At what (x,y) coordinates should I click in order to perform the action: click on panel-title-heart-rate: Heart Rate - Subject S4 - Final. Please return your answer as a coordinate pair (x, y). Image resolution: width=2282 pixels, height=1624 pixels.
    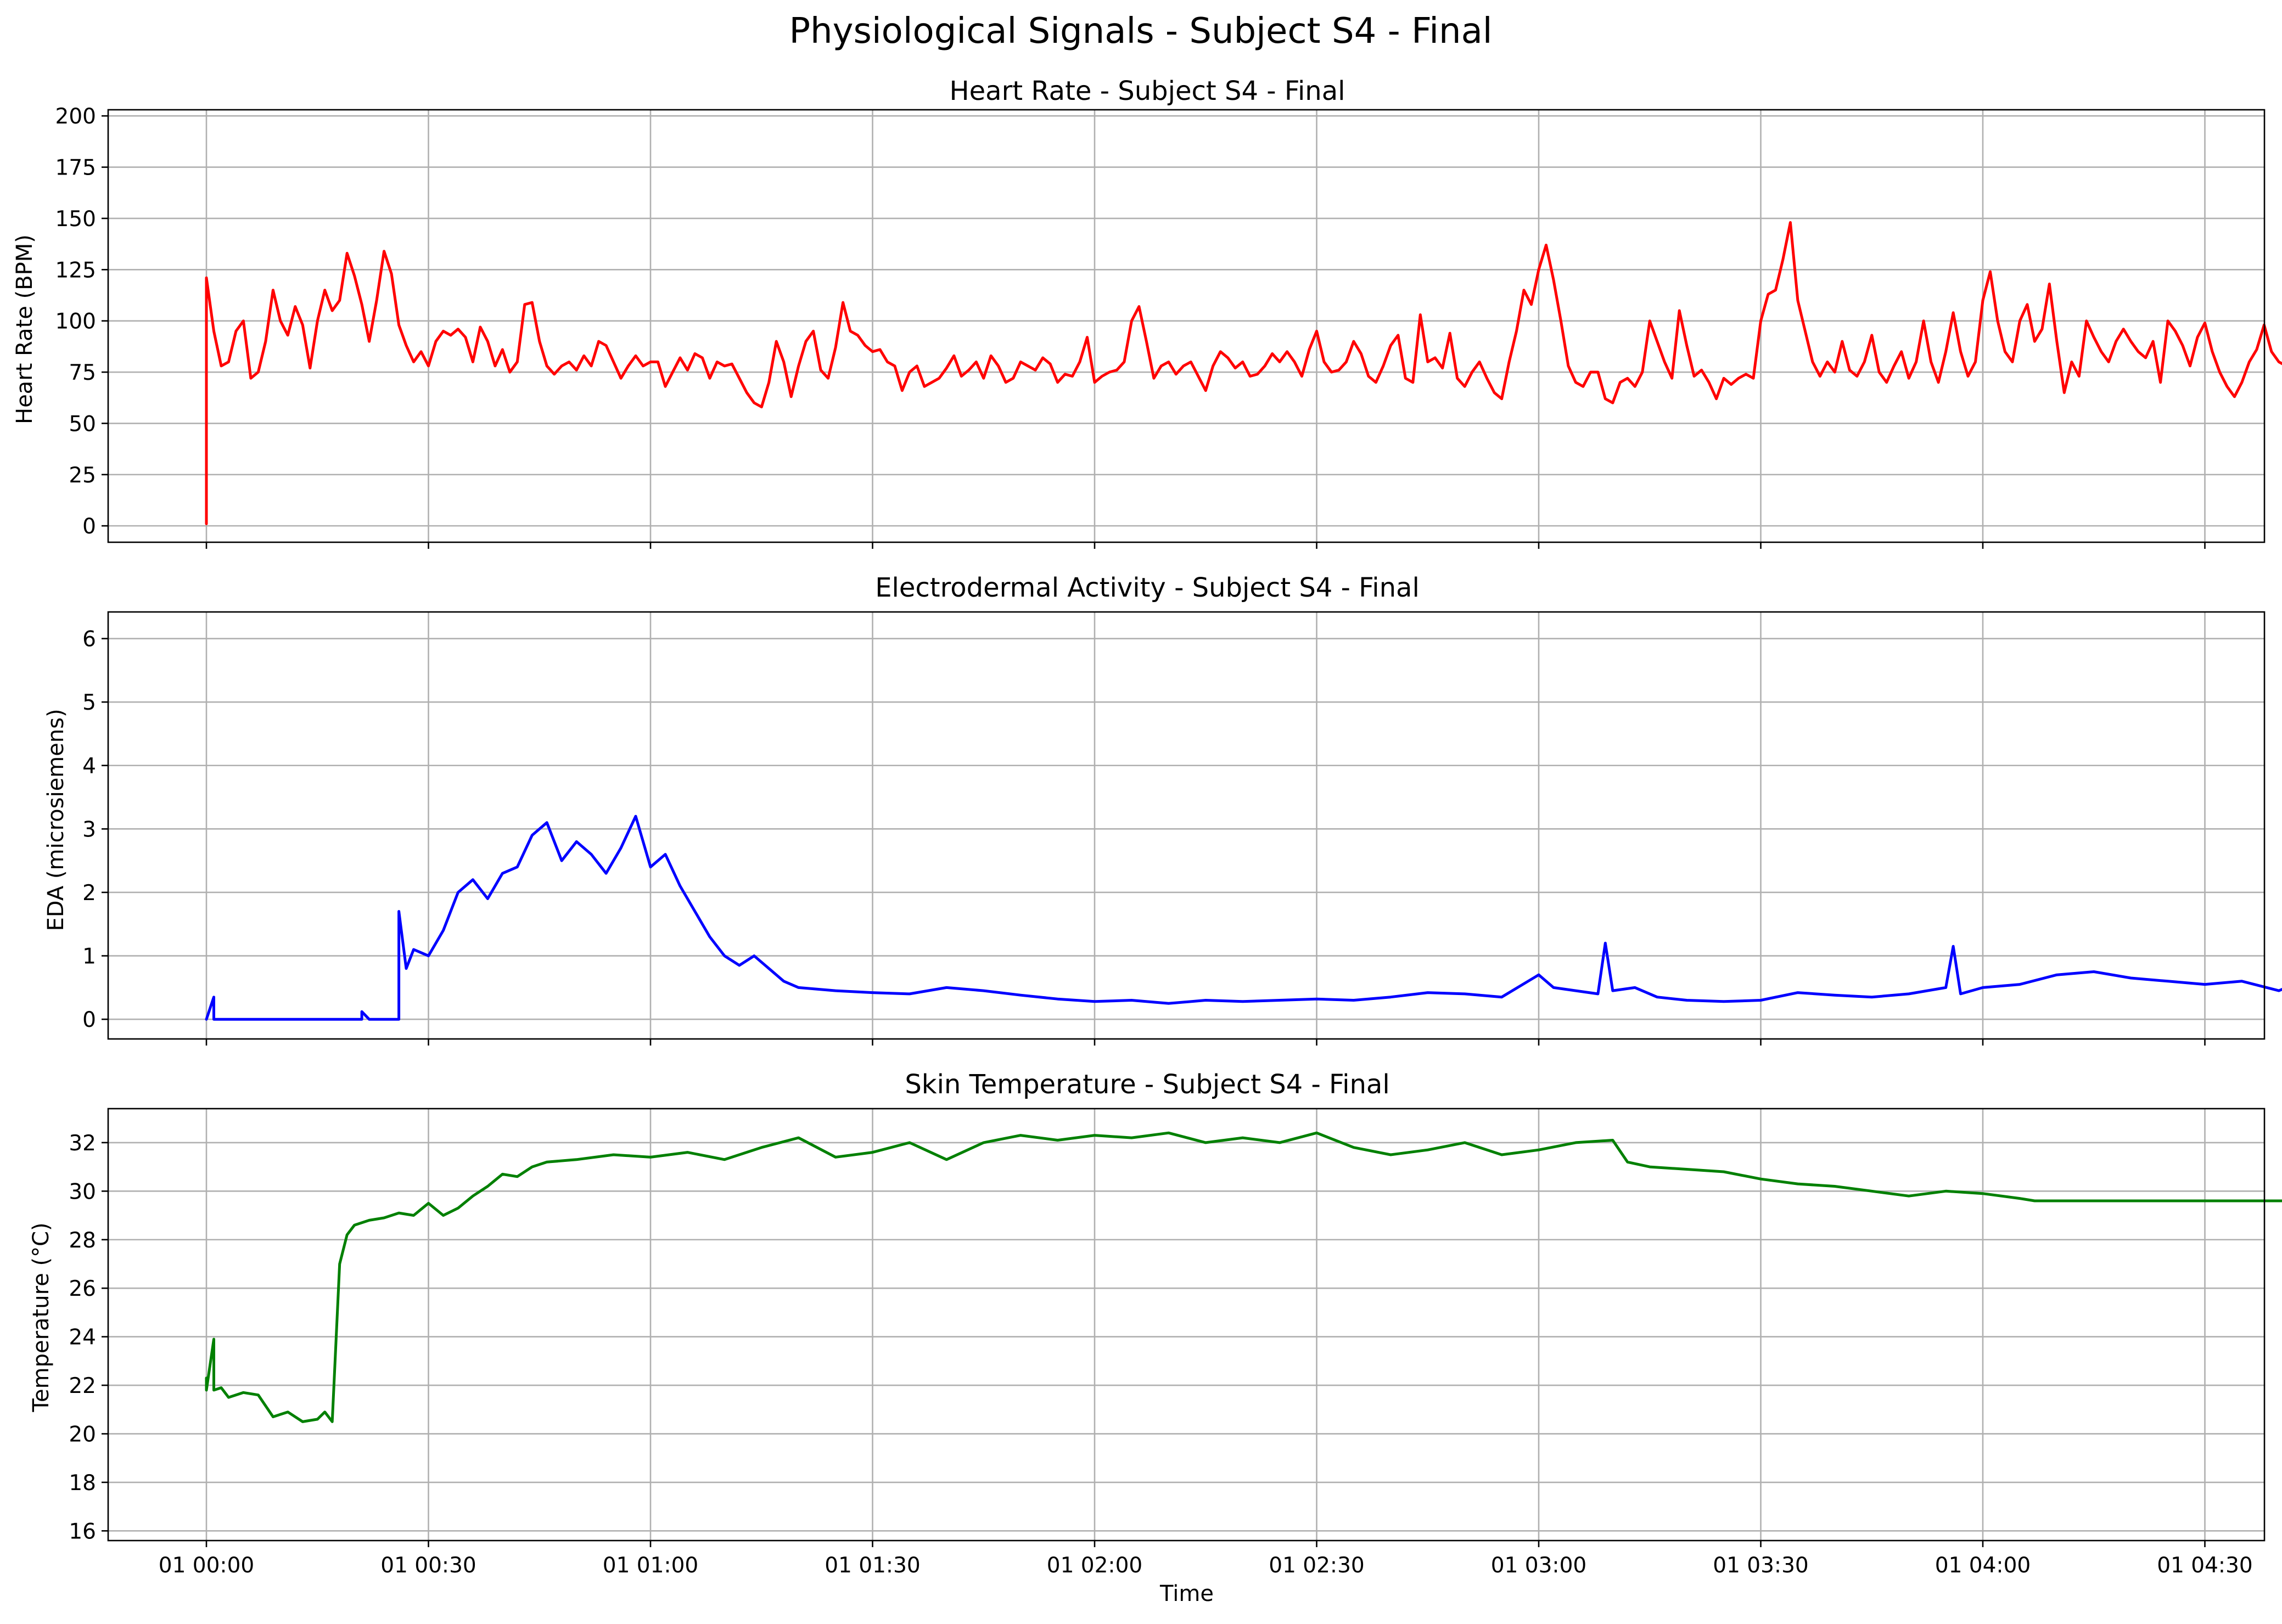
    Looking at the image, I should click on (1147, 91).